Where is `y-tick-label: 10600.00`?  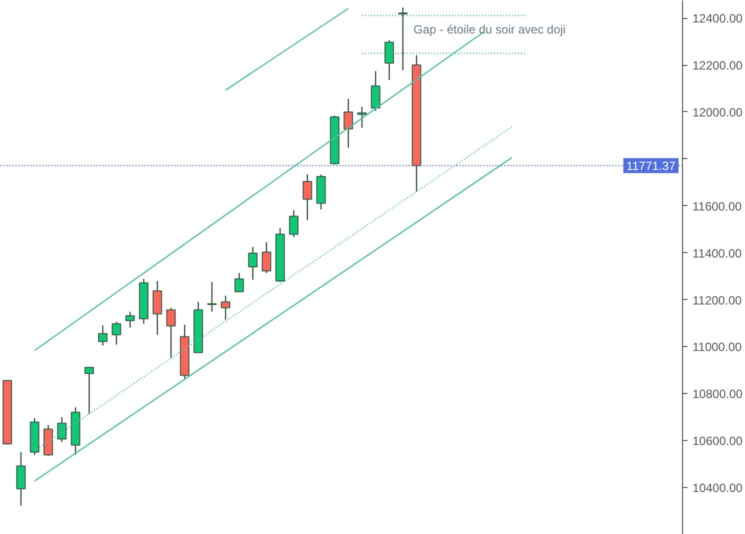 y-tick-label: 10600.00 is located at coordinates (717, 441).